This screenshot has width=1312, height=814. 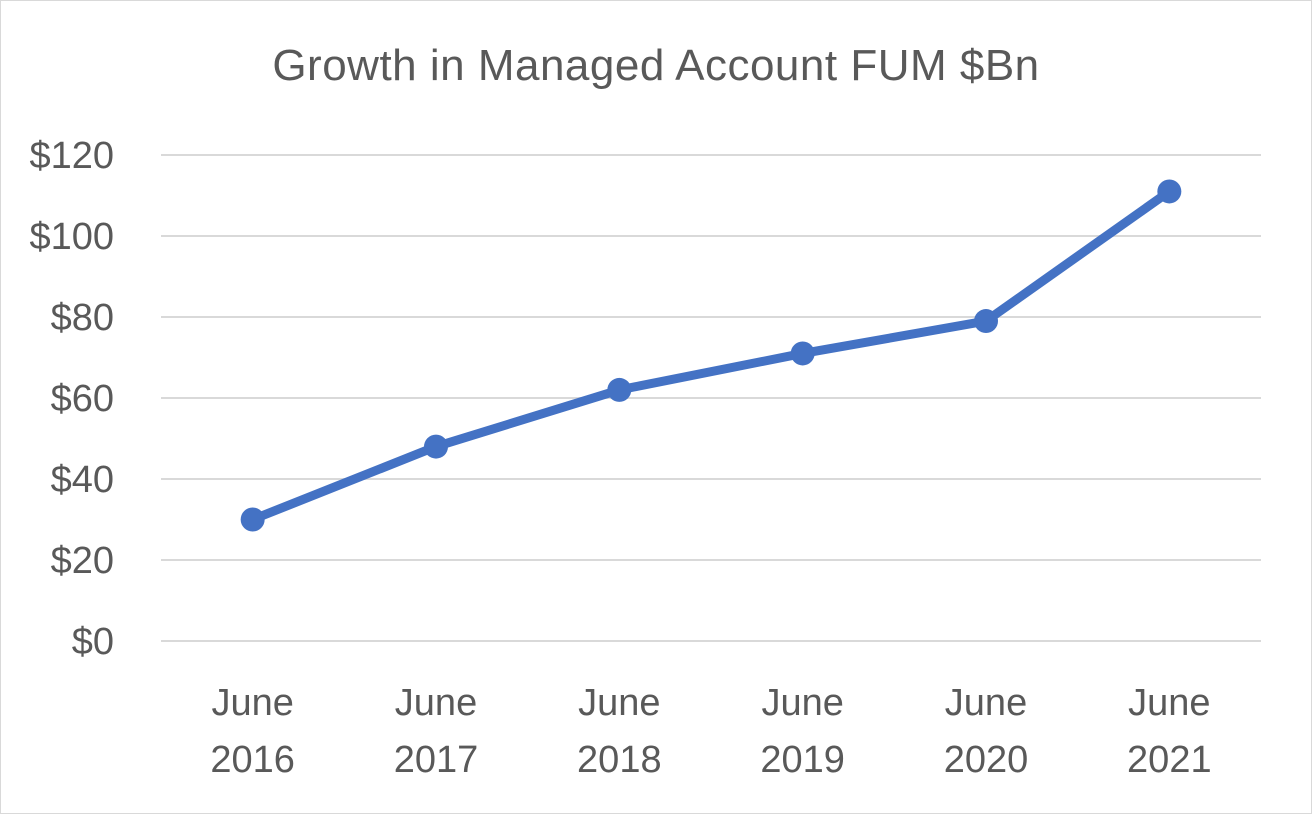 I want to click on y-tick-label: $80, so click(x=82, y=318).